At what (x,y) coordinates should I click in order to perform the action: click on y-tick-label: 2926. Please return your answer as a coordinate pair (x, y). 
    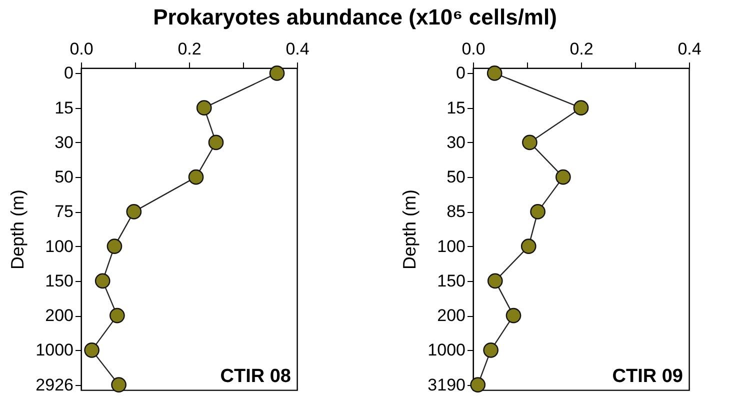
    Looking at the image, I should click on (55, 384).